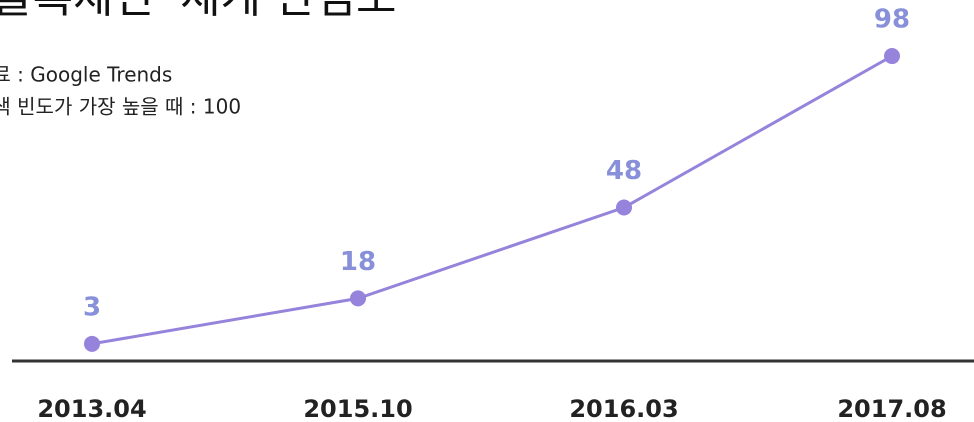  What do you see at coordinates (357, 408) in the screenshot?
I see `x-tick-label: 2015.10` at bounding box center [357, 408].